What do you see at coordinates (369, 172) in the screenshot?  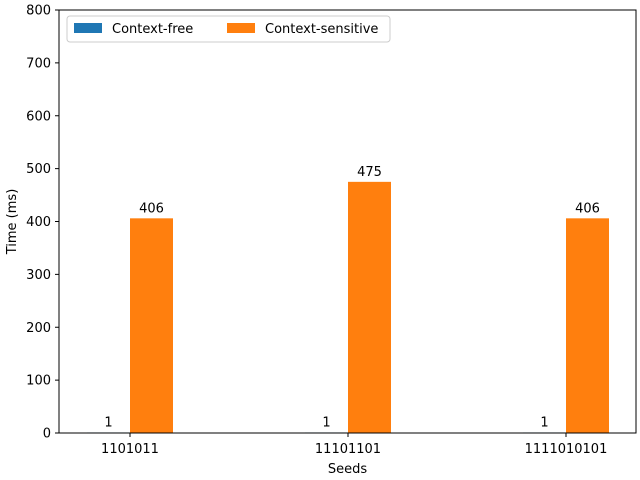 I see `bar-data-label: 475` at bounding box center [369, 172].